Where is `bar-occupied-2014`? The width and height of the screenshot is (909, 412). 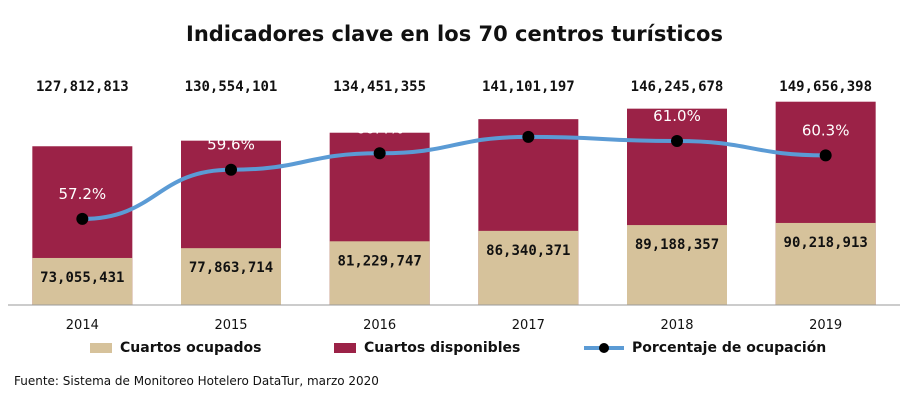 bar-occupied-2014 is located at coordinates (82, 281).